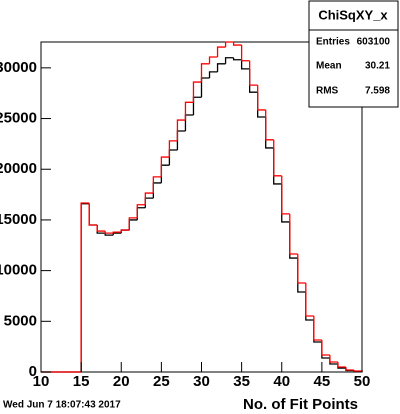 Image resolution: width=400 pixels, height=414 pixels. Describe the element at coordinates (33, 371) in the screenshot. I see `y-tick-label: 0` at that location.